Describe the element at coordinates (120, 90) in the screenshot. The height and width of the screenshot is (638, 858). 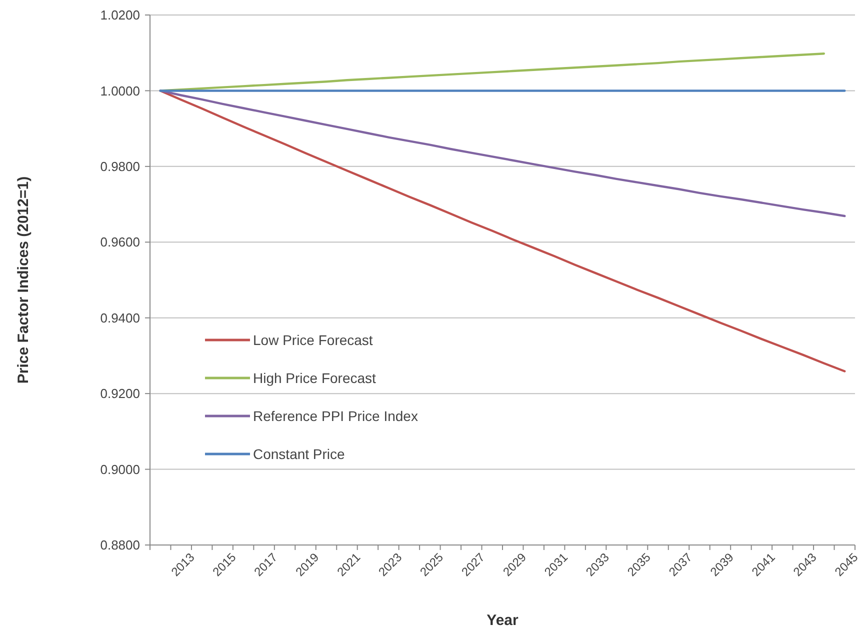
I see `y-tick-label: 1.0000` at that location.